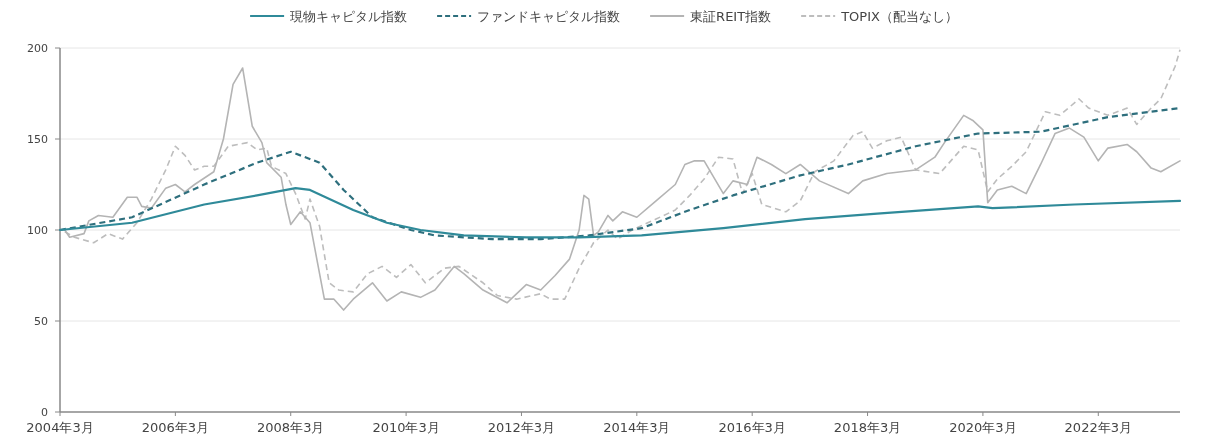 This screenshot has width=1208, height=444. What do you see at coordinates (37, 230) in the screenshot?
I see `y-tick-label: 100` at bounding box center [37, 230].